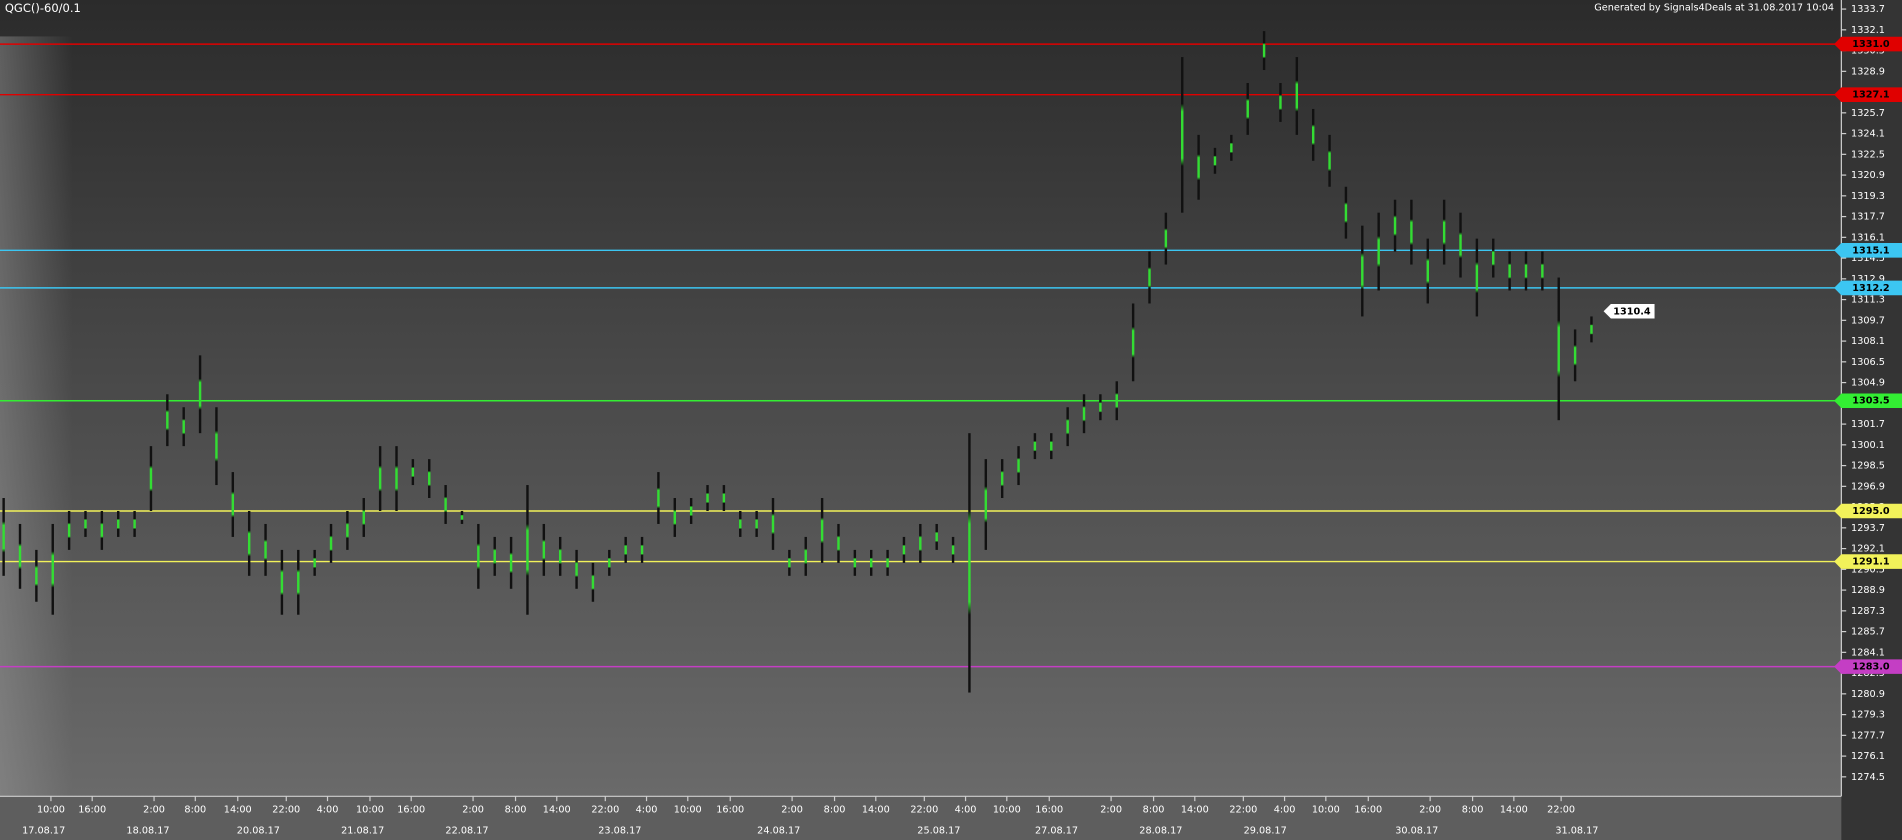 This screenshot has width=1902, height=840. What do you see at coordinates (1868, 362) in the screenshot?
I see `y-tick-label: 1306.5` at bounding box center [1868, 362].